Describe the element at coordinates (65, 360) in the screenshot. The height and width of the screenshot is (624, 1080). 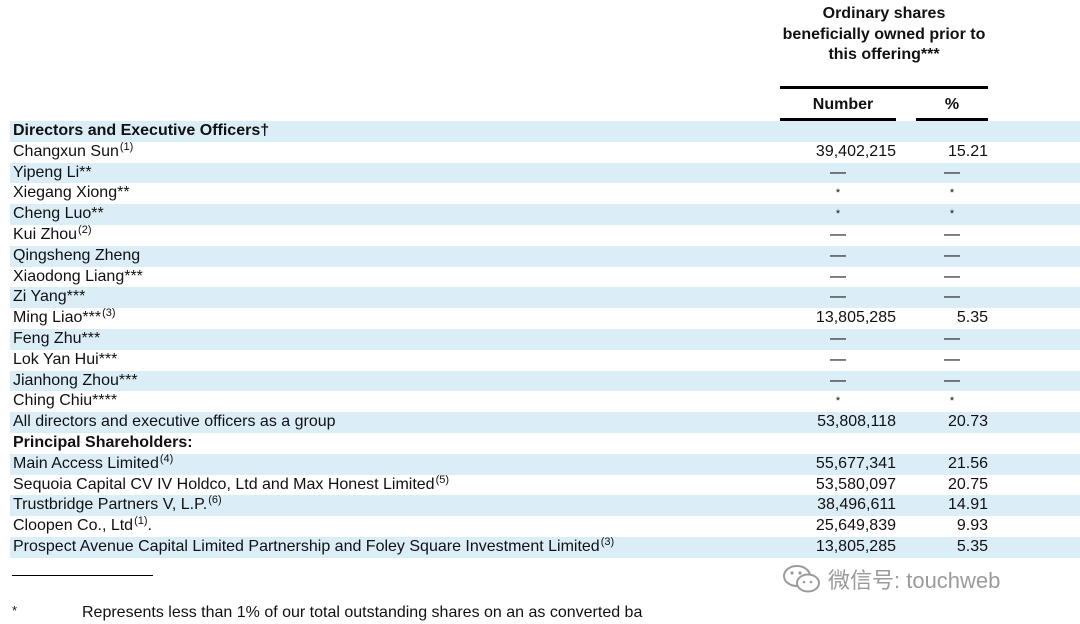
I see `row-label: Lok Yan Hui***` at that location.